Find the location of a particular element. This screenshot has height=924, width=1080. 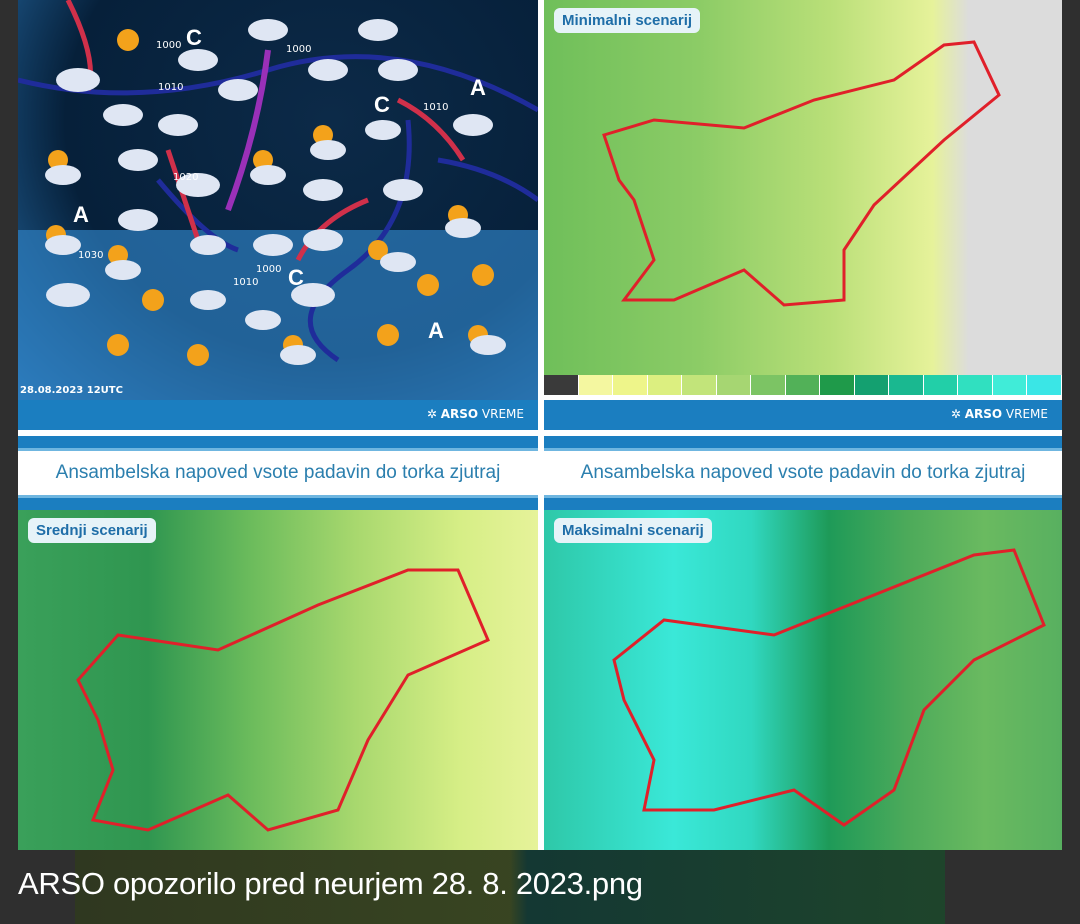

isobar-label: 1020 is located at coordinates (185, 177).